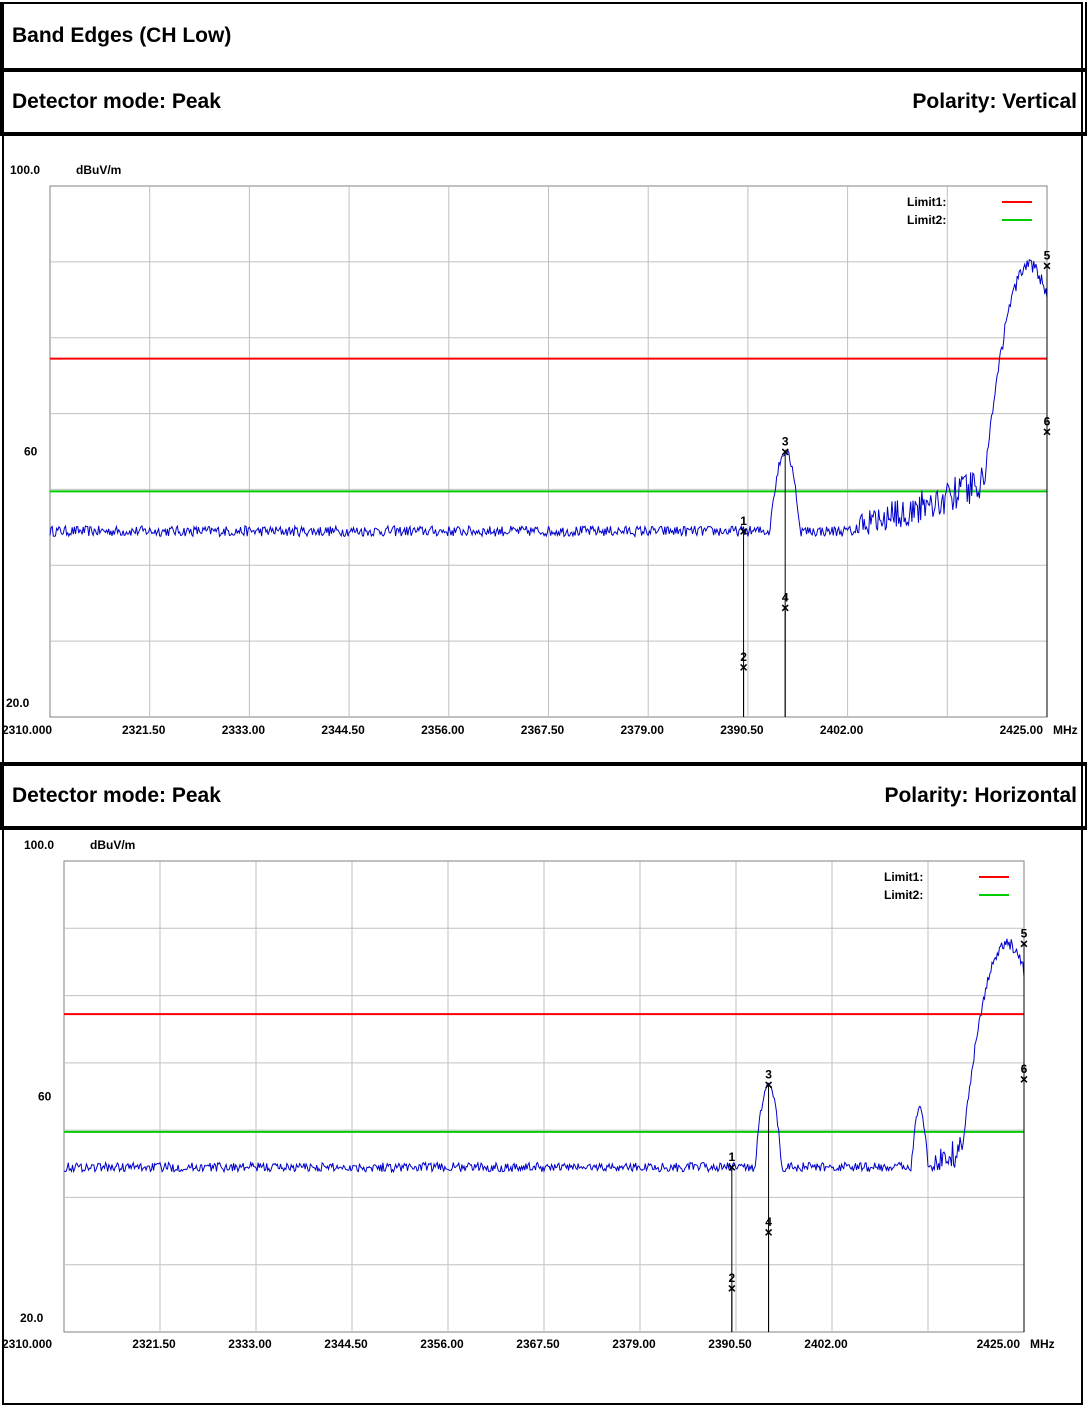  What do you see at coordinates (543, 102) in the screenshot?
I see `section-header-vertical: Detector mode: Peak Polarity: Vertical` at bounding box center [543, 102].